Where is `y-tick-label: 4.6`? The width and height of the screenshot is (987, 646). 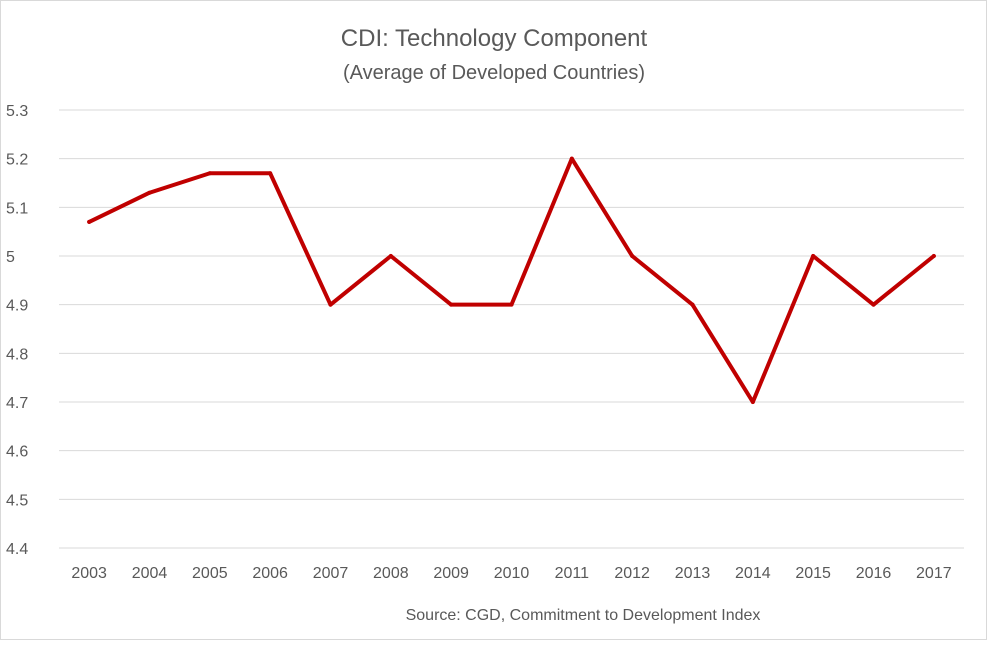 y-tick-label: 4.6 is located at coordinates (17, 452).